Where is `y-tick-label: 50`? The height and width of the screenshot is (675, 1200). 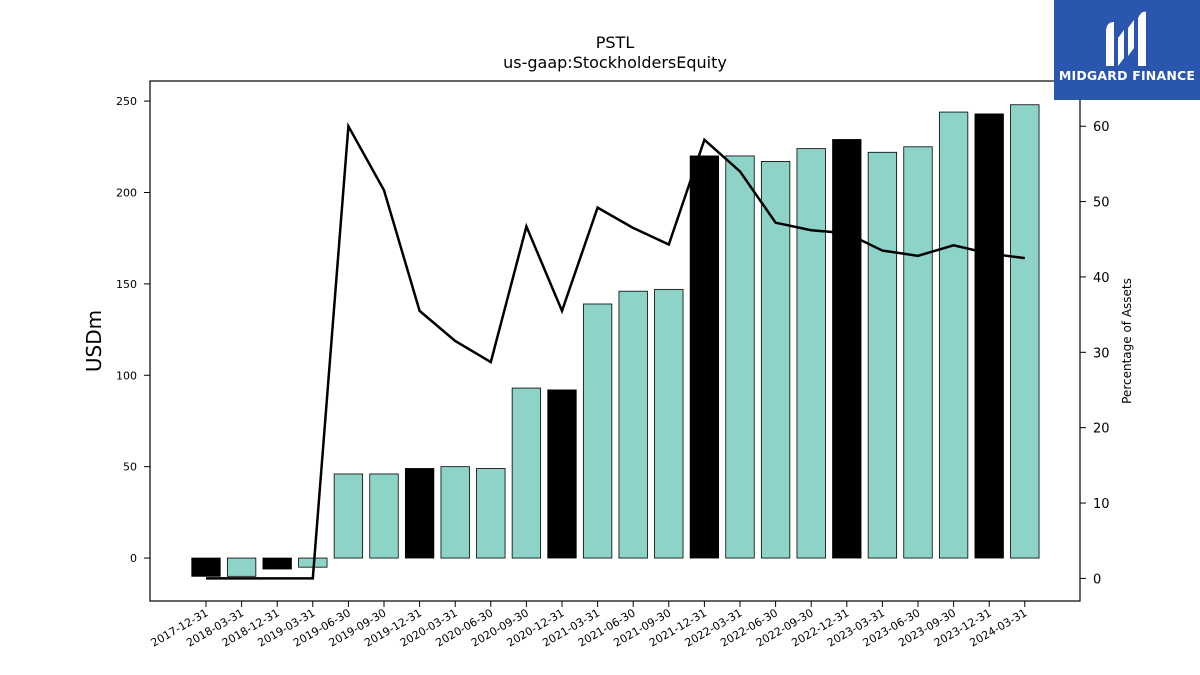 y-tick-label: 50 is located at coordinates (130, 467).